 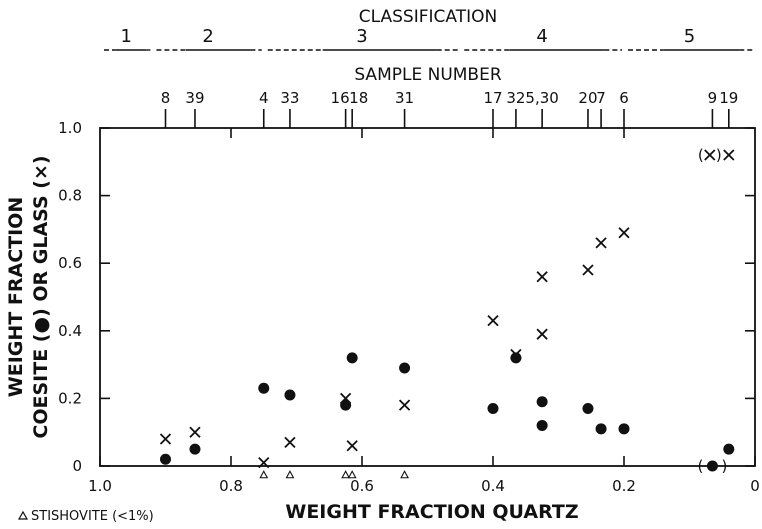 I want to click on coesite-paren-open: (, so click(x=700, y=466).